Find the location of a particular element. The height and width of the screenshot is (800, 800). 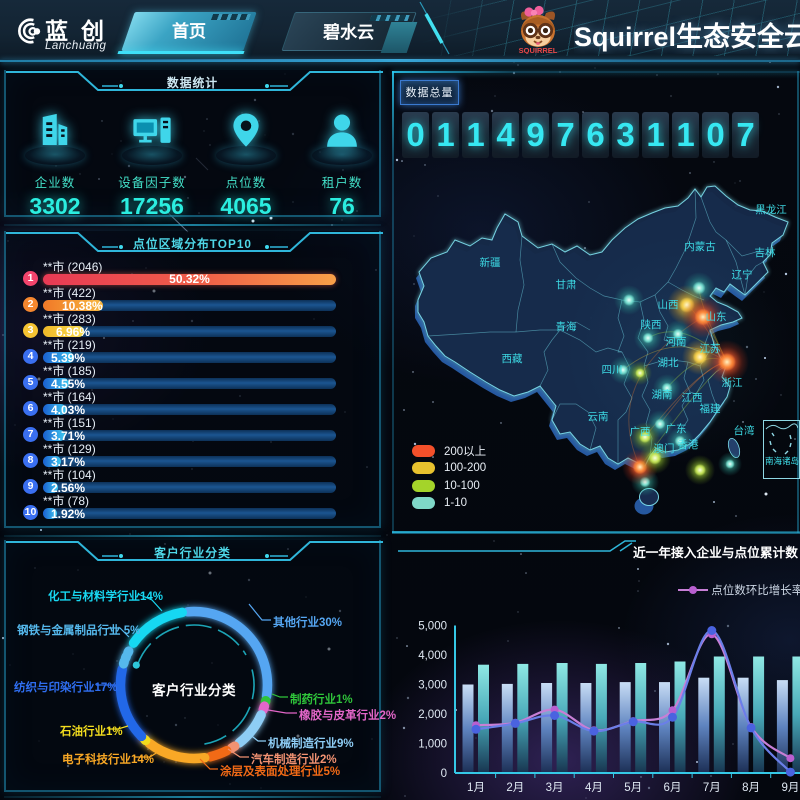

svg-text: 山西 is located at coordinates (668, 305).